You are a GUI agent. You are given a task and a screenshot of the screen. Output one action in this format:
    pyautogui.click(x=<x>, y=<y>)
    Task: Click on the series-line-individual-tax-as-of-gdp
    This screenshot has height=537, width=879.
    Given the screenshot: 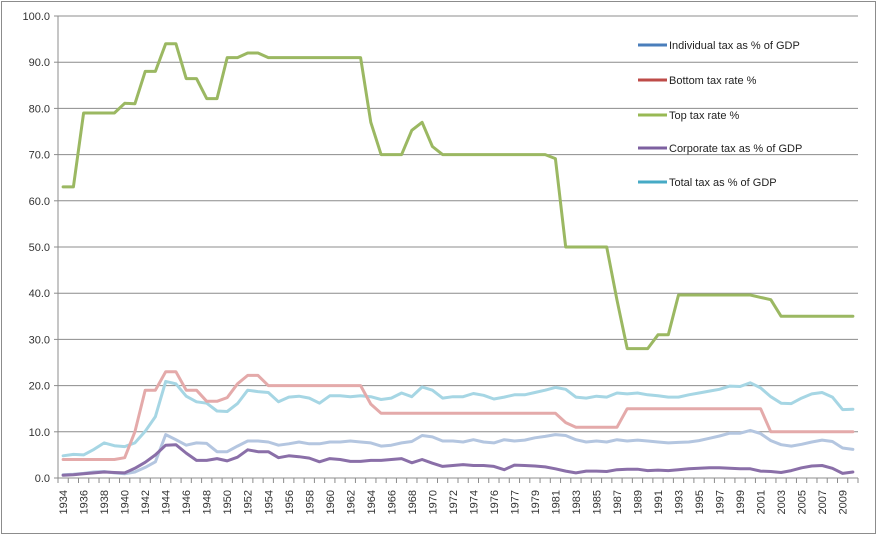 What is the action you would take?
    pyautogui.click(x=458, y=452)
    